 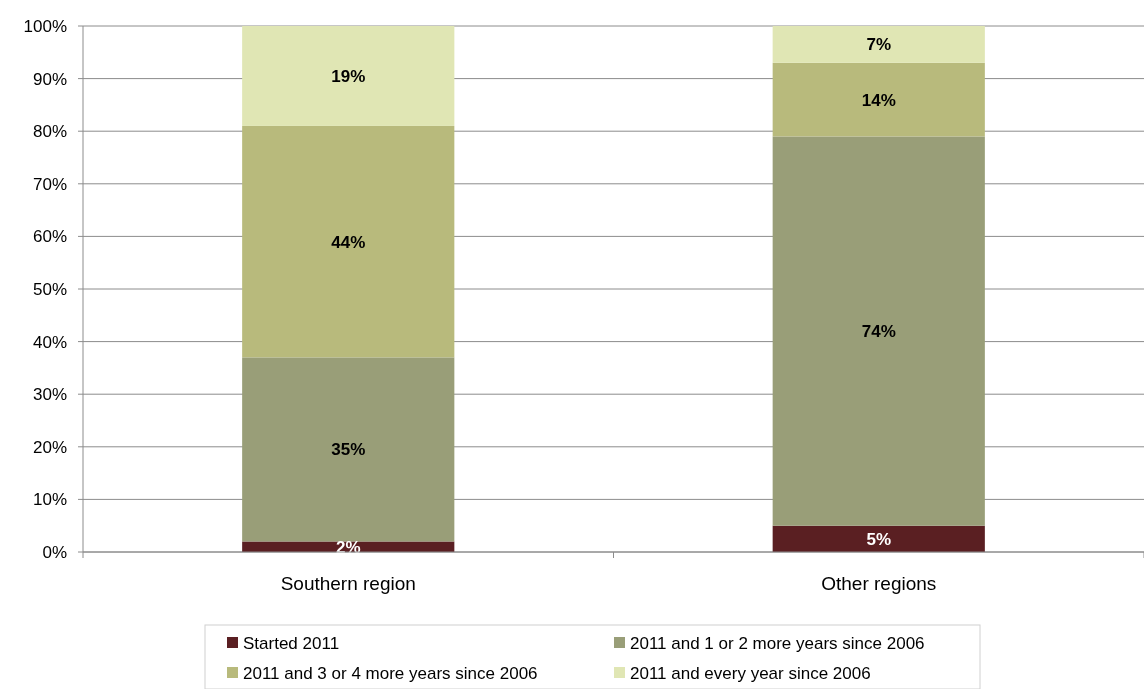 What do you see at coordinates (348, 583) in the screenshot?
I see `x-tick-label: Southern region` at bounding box center [348, 583].